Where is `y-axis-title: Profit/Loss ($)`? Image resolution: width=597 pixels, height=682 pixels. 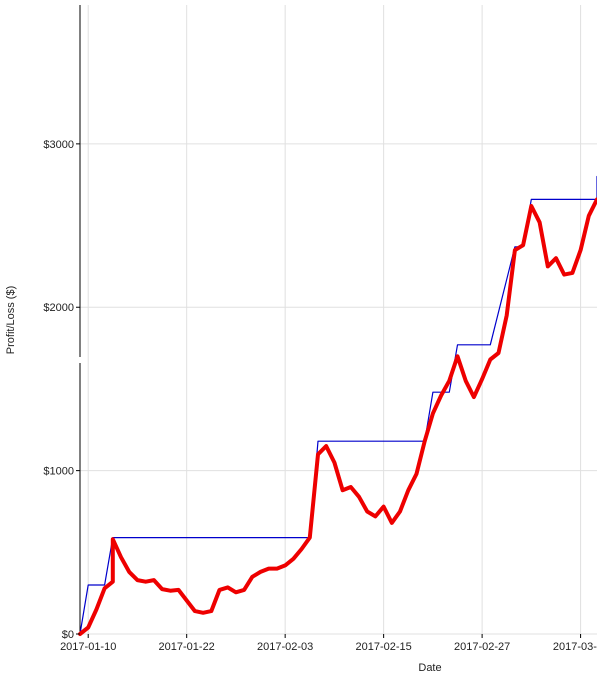 y-axis-title: Profit/Loss ($) is located at coordinates (11, 320).